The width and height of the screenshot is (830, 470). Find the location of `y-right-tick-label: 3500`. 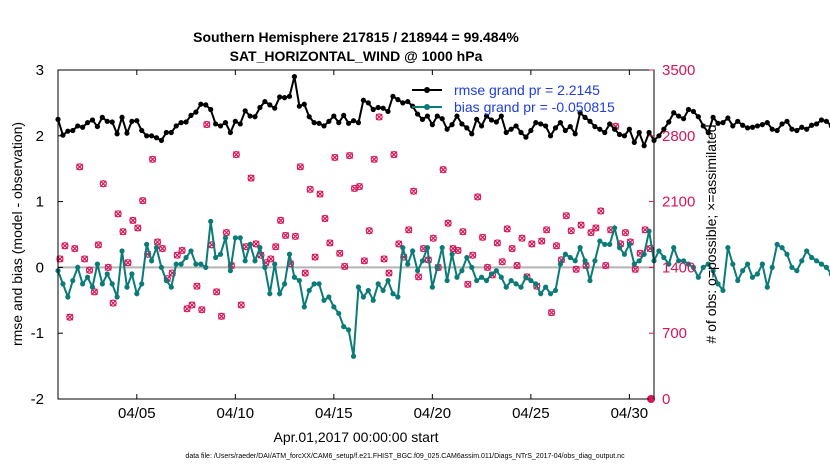

y-right-tick-label: 3500 is located at coordinates (678, 70).